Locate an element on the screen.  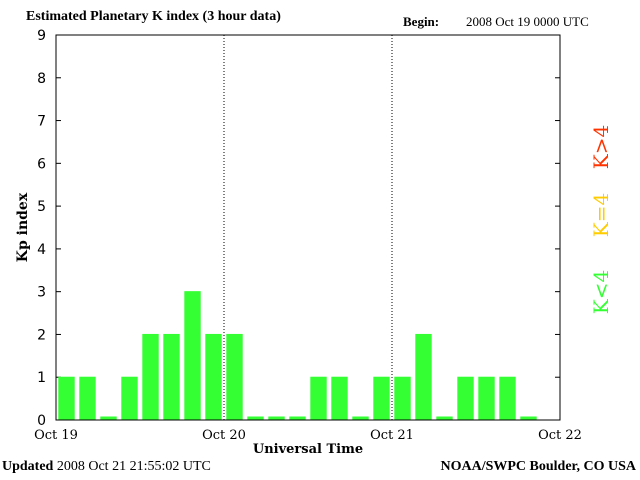
x-axis-title: Universal Time is located at coordinates (308, 449).